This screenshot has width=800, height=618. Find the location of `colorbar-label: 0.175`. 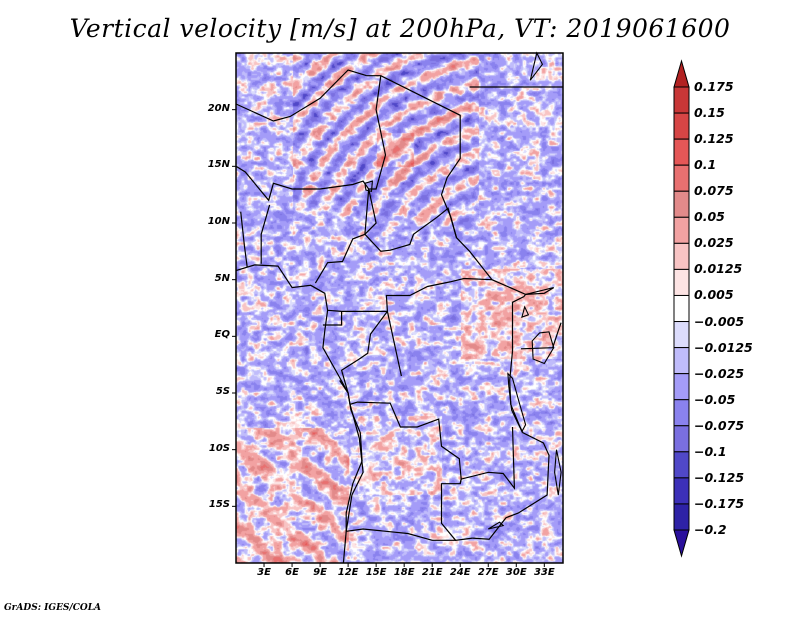

colorbar-label: 0.175 is located at coordinates (714, 86).